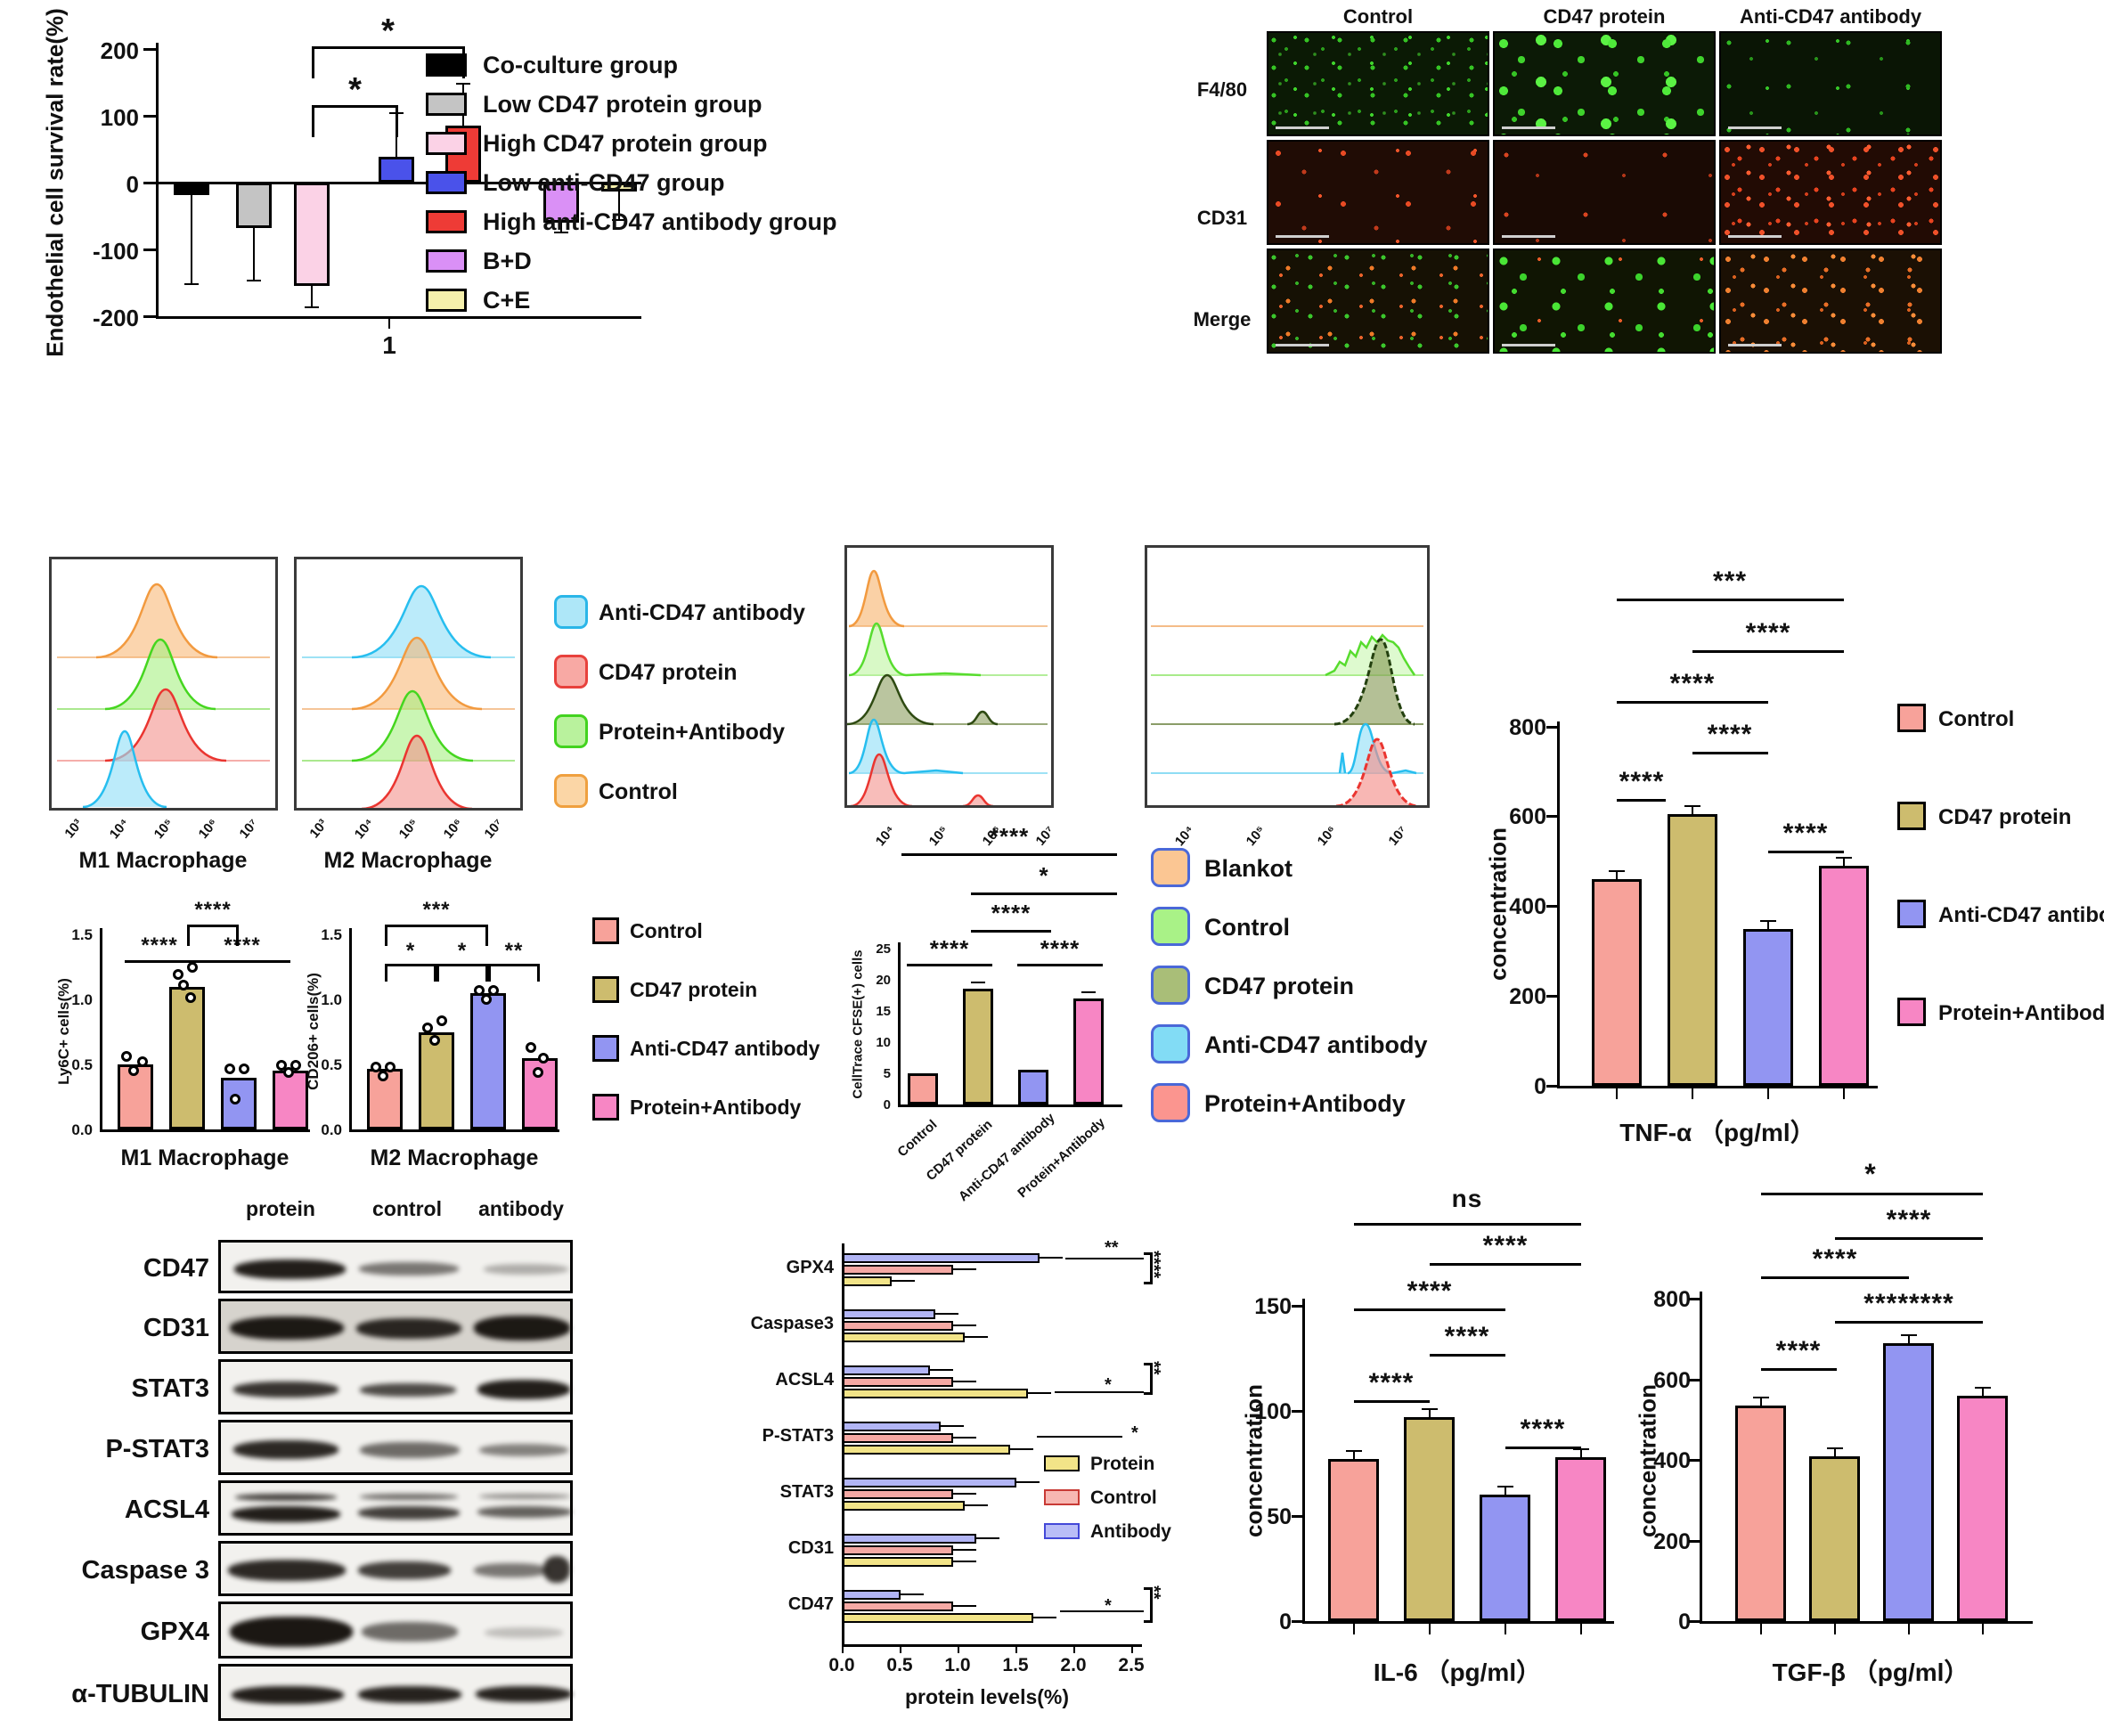 Image resolution: width=2104 pixels, height=1736 pixels. I want to click on wb-blot-acsl4, so click(396, 1508).